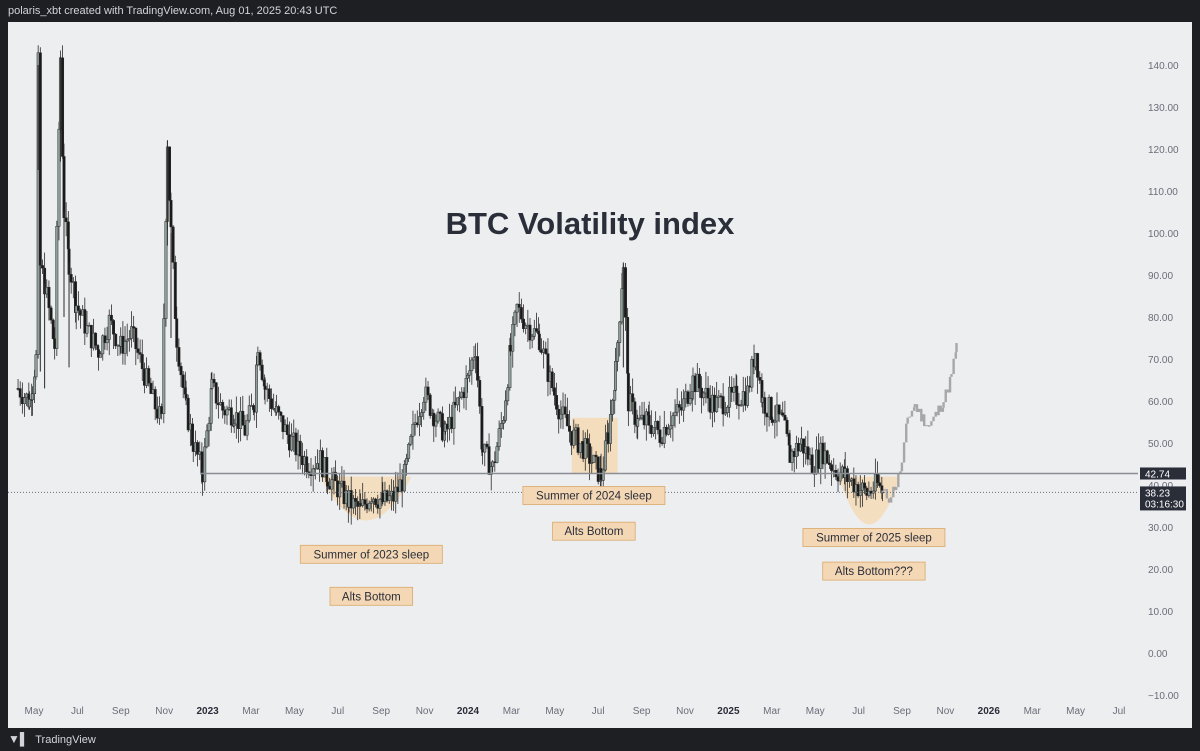 The height and width of the screenshot is (751, 1200). Describe the element at coordinates (554, 711) in the screenshot. I see `x-tick-label: May` at that location.